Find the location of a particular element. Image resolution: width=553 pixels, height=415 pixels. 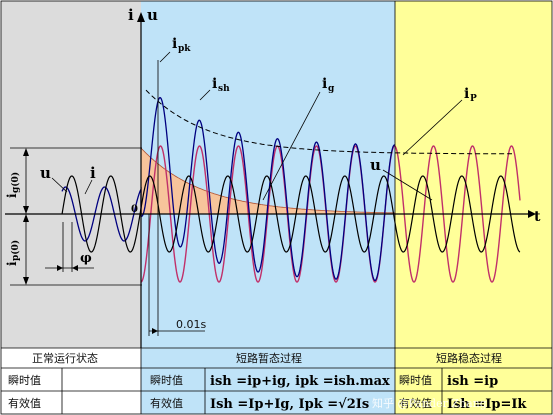

ipk-leader is located at coordinates (165, 57).